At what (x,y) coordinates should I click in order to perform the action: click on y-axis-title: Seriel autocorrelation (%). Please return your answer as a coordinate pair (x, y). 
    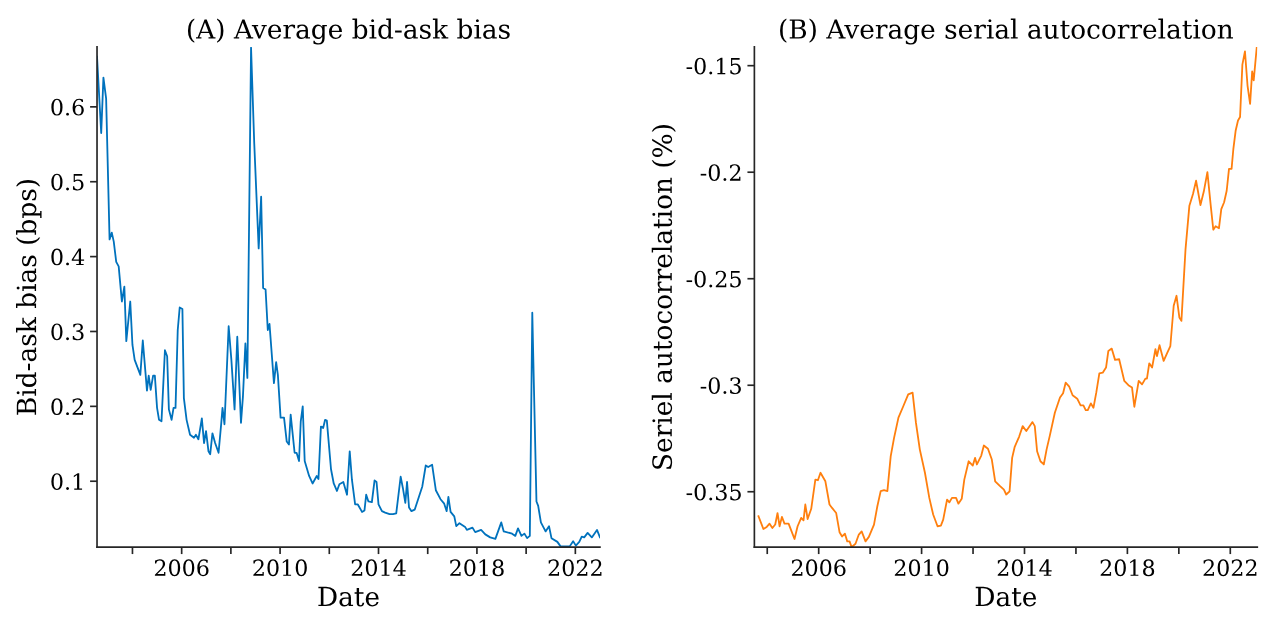
    Looking at the image, I should click on (663, 297).